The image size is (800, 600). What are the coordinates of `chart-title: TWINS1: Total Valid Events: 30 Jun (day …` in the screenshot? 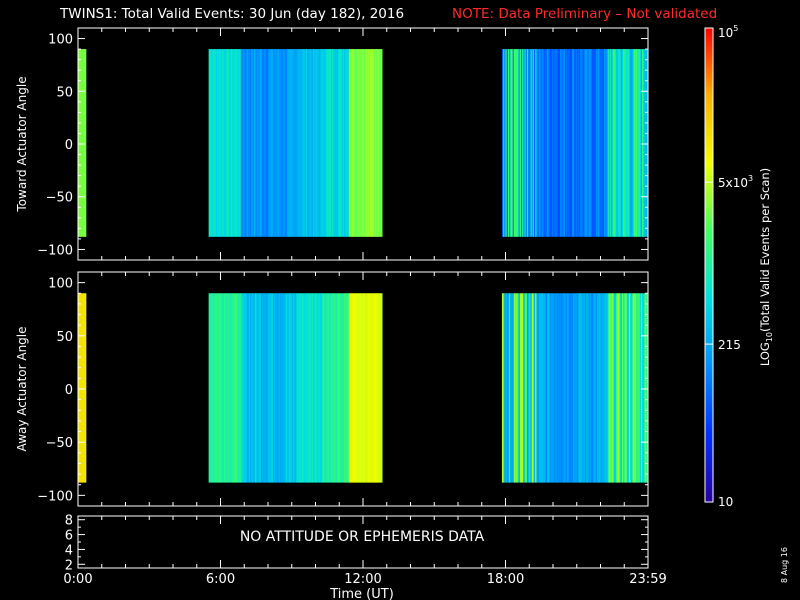 It's located at (400, 16).